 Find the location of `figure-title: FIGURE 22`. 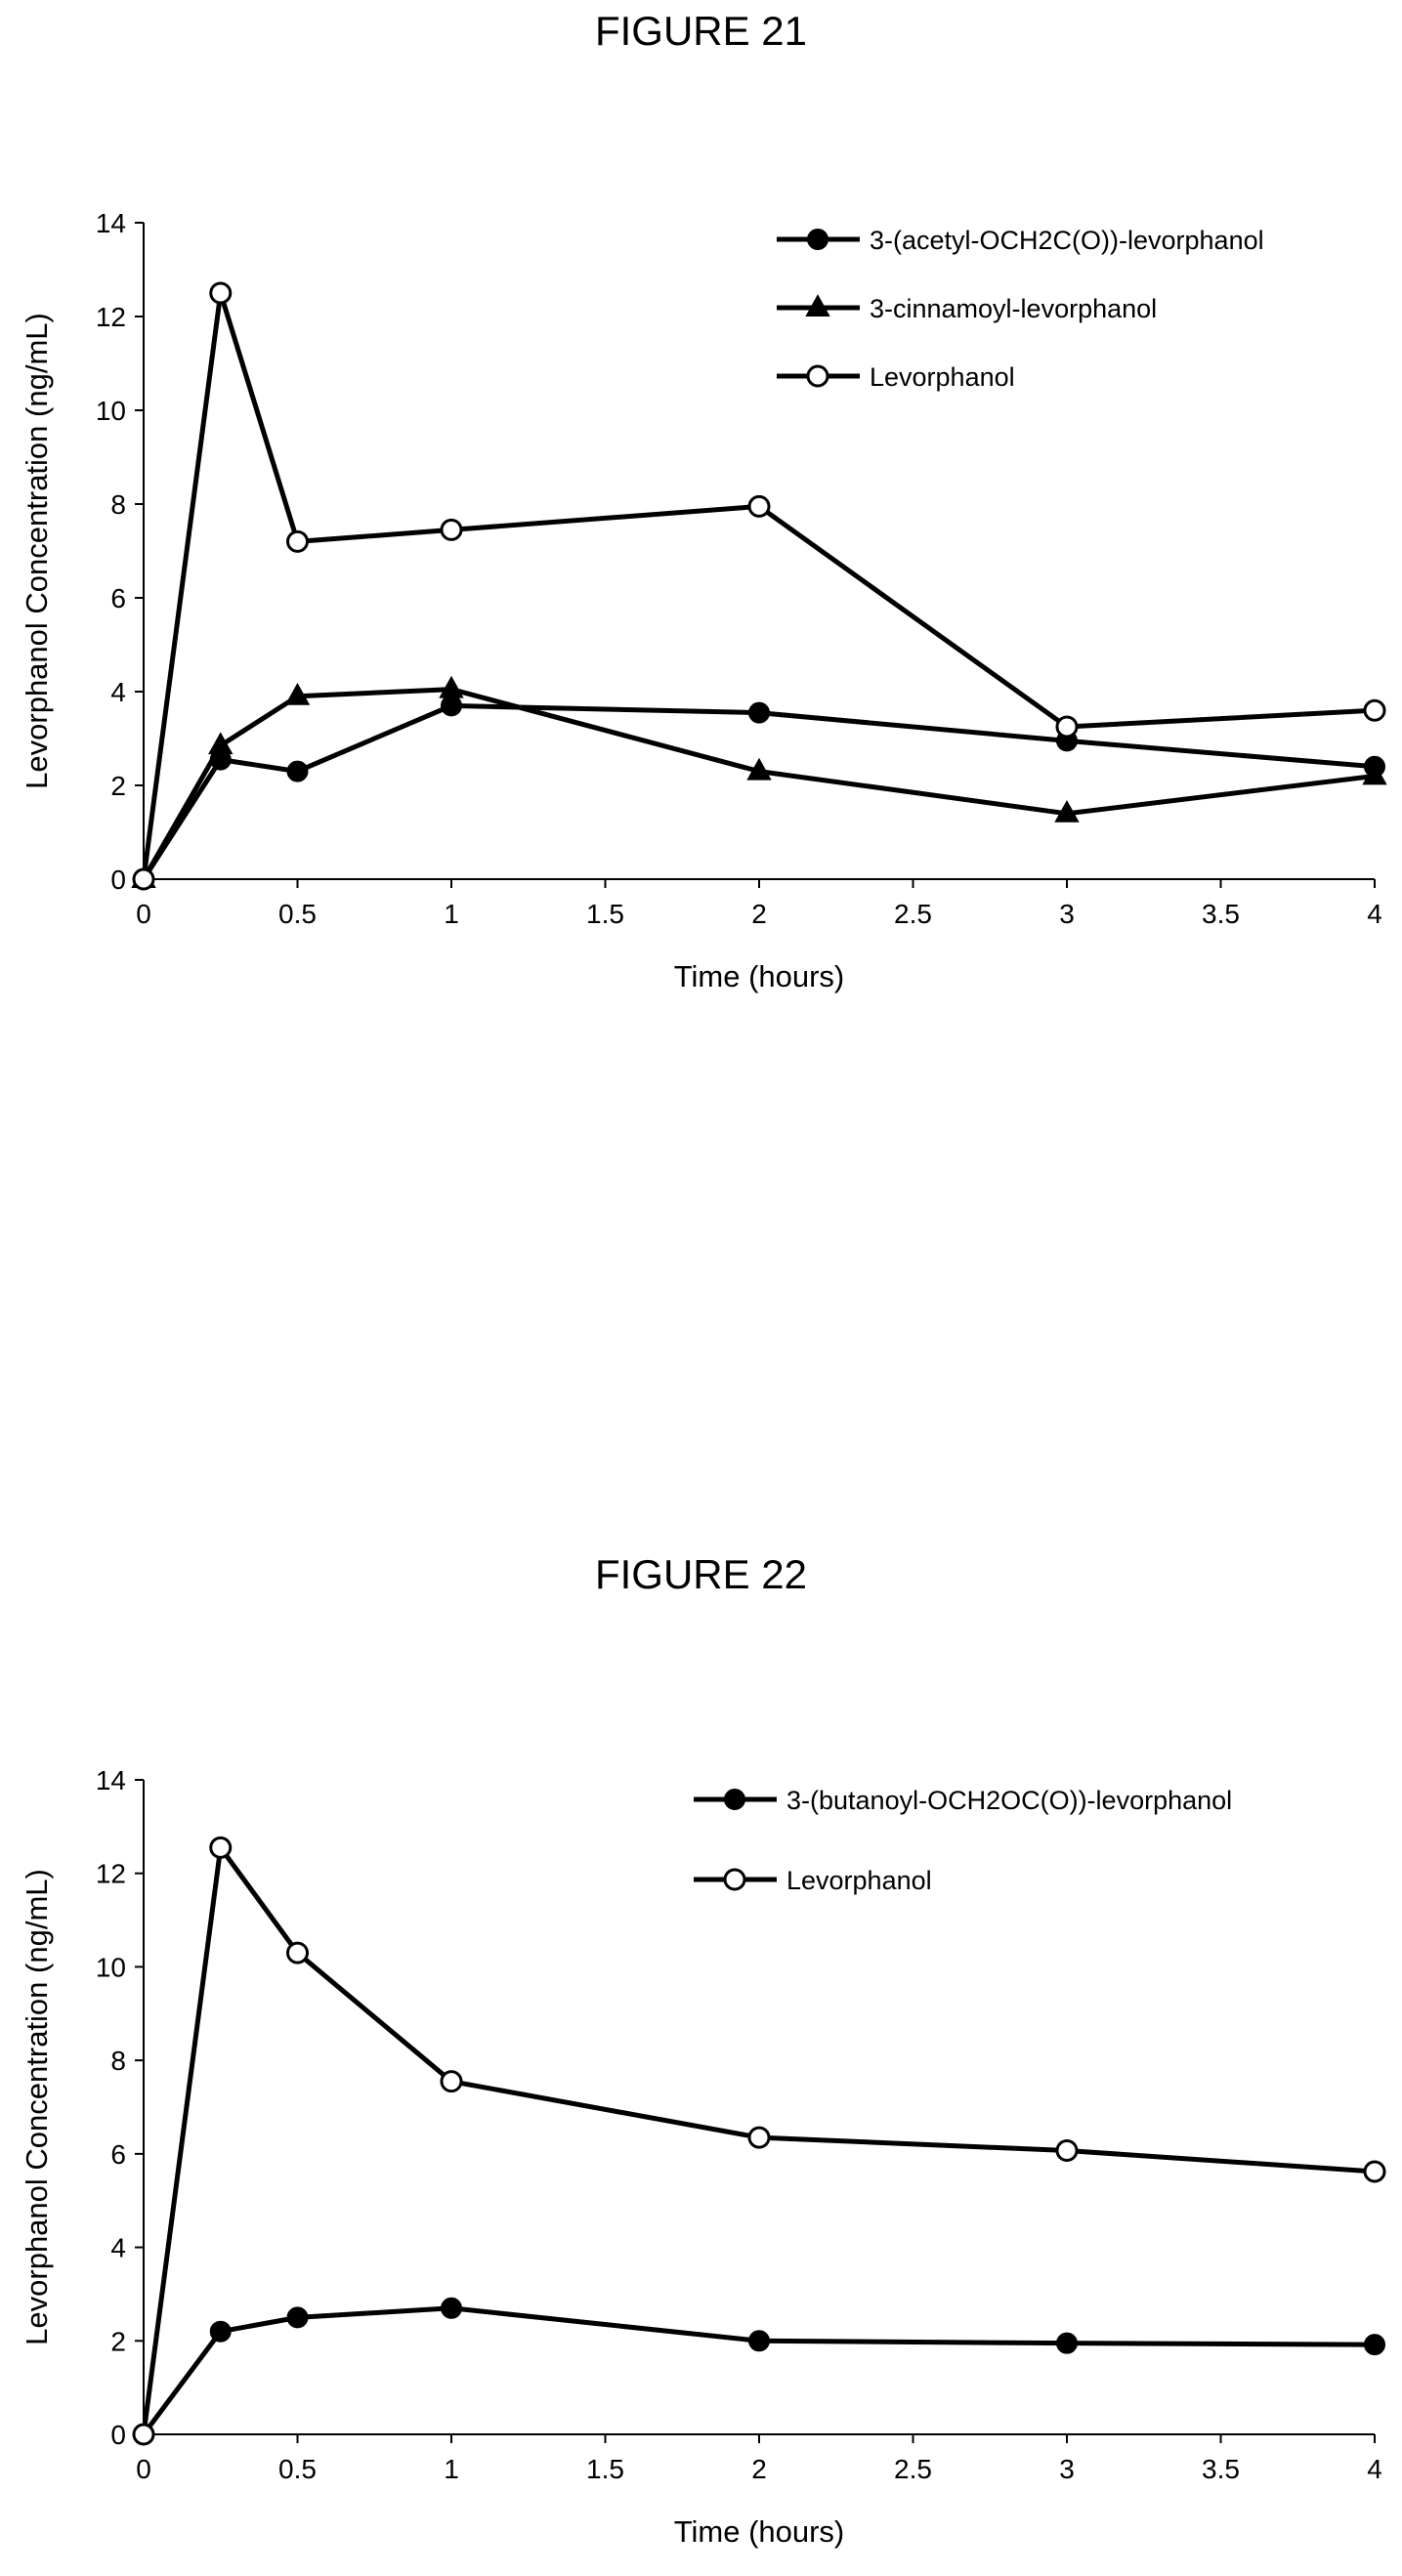

figure-title: FIGURE 22 is located at coordinates (701, 1574).